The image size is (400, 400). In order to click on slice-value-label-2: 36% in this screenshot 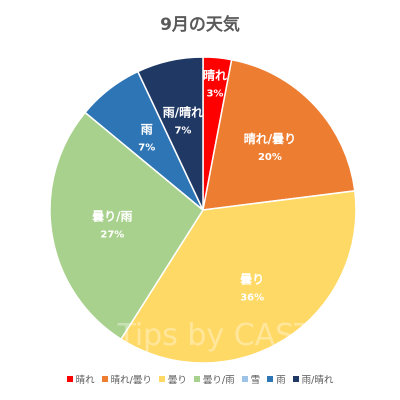, I will do `click(252, 298)`.